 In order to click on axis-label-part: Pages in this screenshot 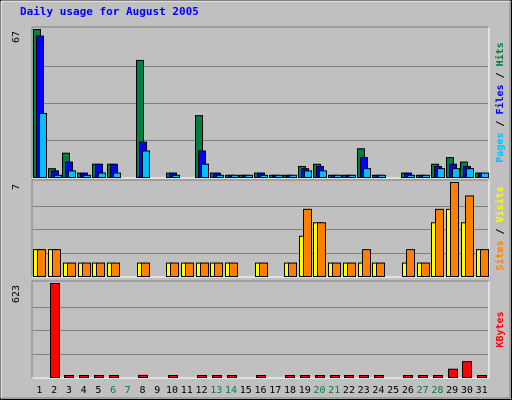, I will do `click(500, 148)`.